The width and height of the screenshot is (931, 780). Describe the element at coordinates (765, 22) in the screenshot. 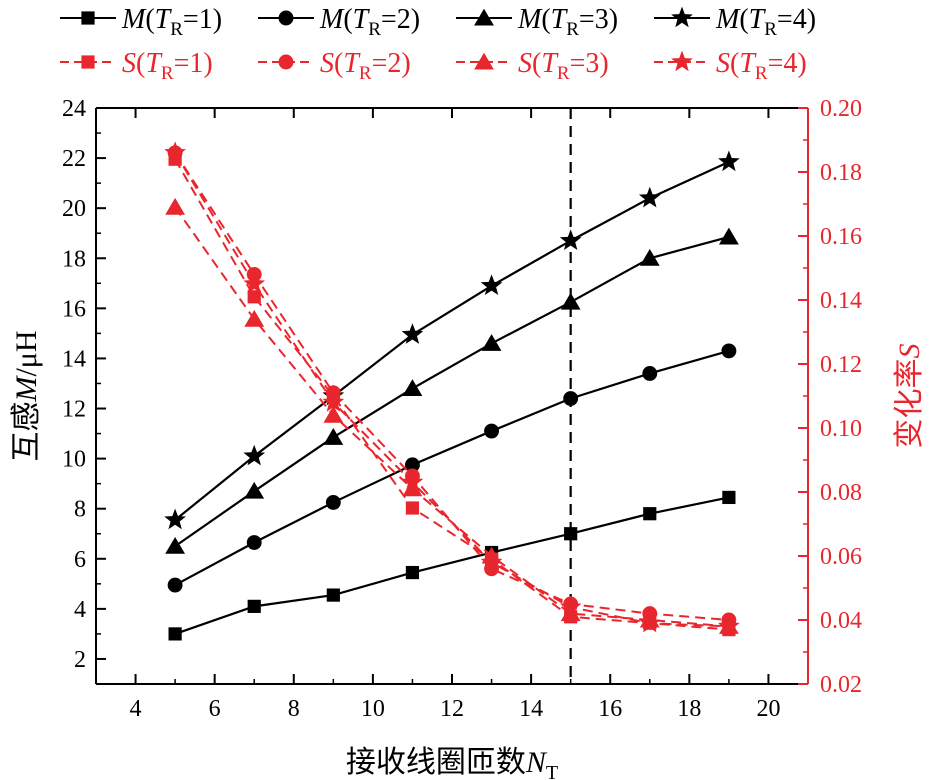

I see `legend-label: M(TR=4)` at that location.